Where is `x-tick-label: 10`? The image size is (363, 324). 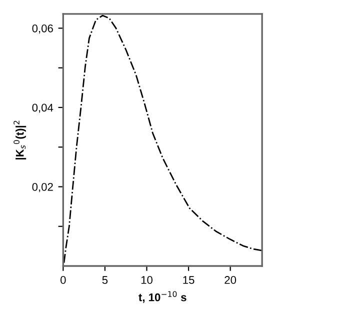 x-tick-label: 10 is located at coordinates (146, 280).